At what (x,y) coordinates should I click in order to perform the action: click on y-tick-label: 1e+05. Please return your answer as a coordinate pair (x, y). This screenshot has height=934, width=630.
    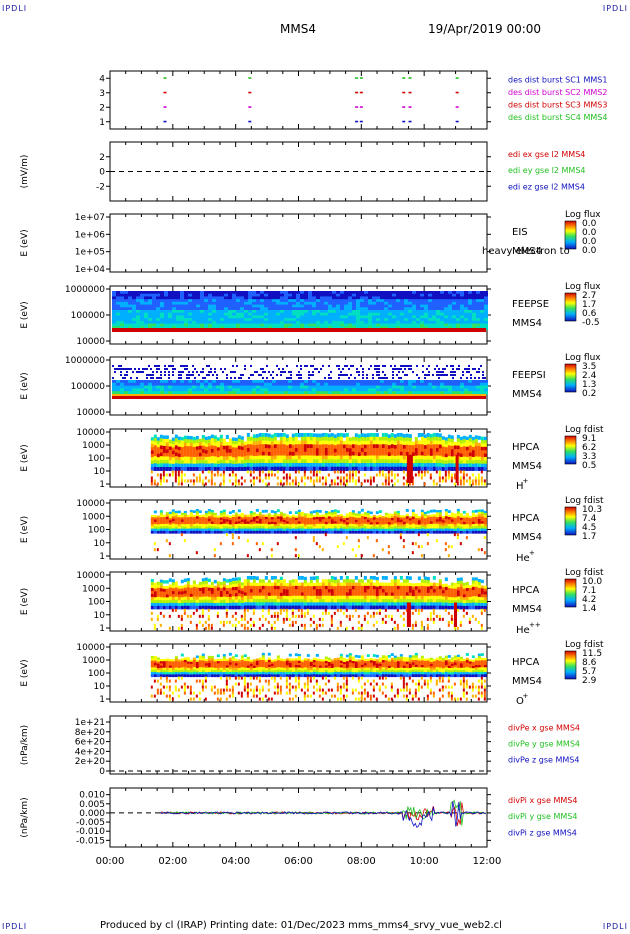
    Looking at the image, I should click on (90, 253).